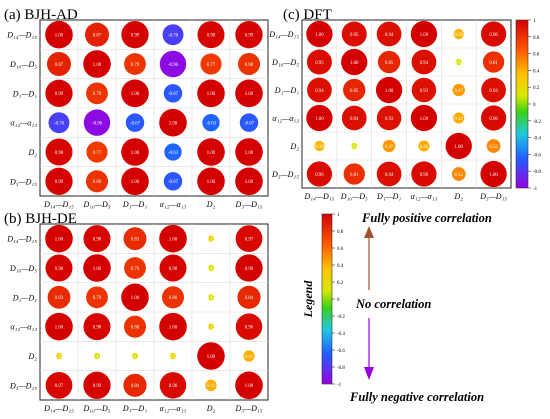 The image size is (550, 419). Describe the element at coordinates (354, 91) in the screenshot. I see `correlation-value: 0.85` at that location.